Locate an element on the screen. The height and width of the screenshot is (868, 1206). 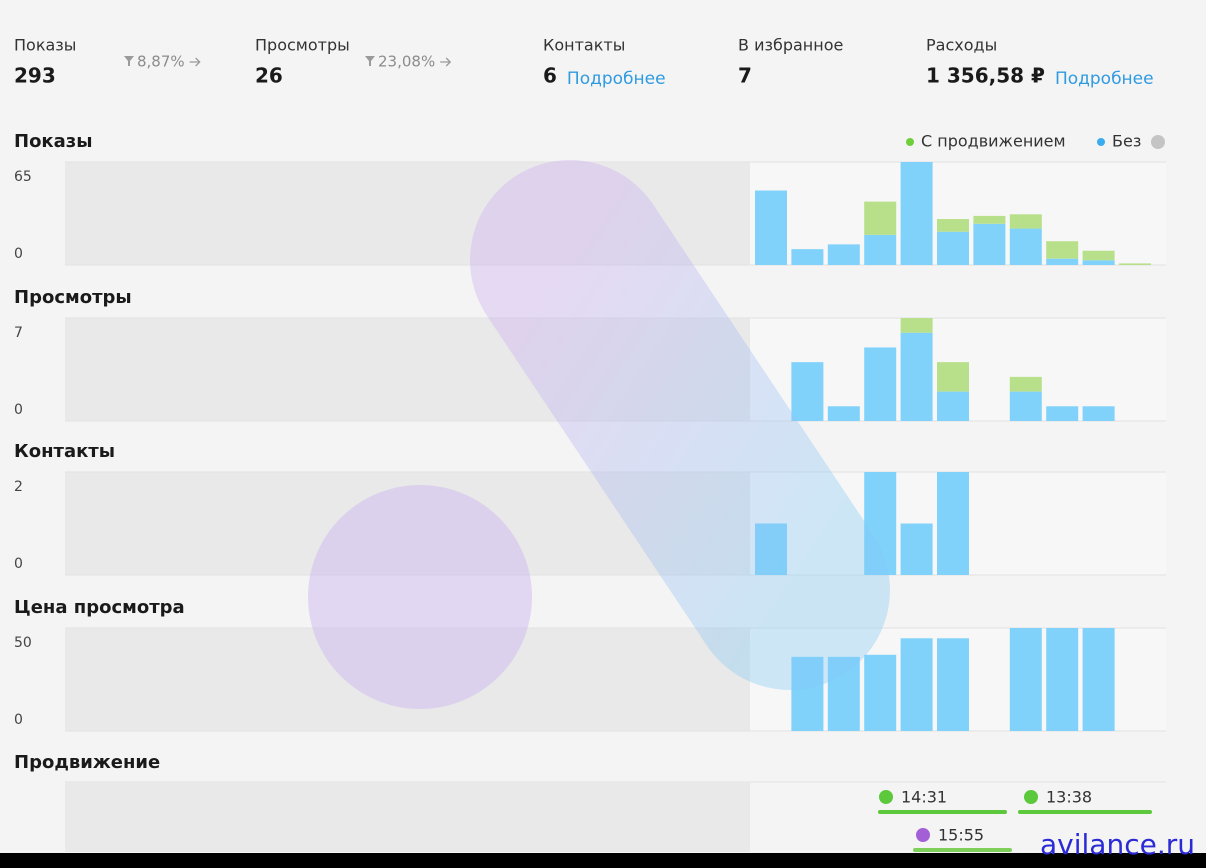
metric-label: Показы is located at coordinates (45, 45).